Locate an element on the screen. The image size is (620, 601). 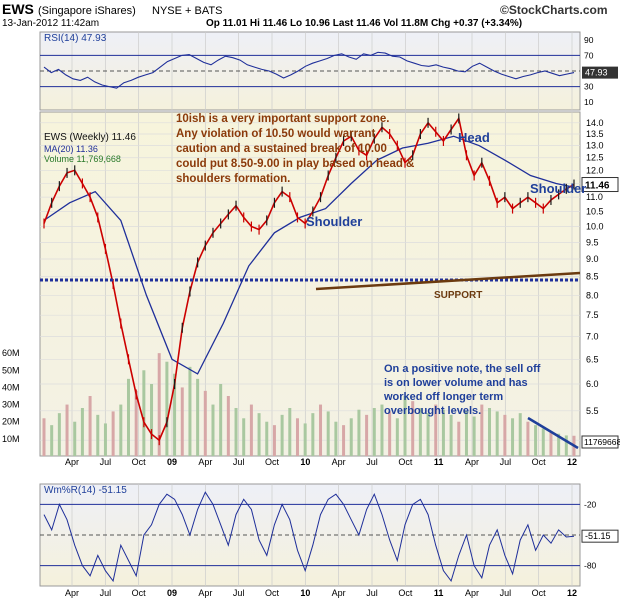
chart-date: 13-Jan-2012 11:42am is located at coordinates (50, 23).